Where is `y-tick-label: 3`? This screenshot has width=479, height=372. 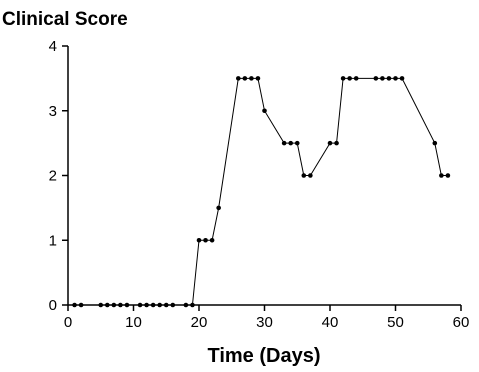
y-tick-label: 3 is located at coordinates (53, 111).